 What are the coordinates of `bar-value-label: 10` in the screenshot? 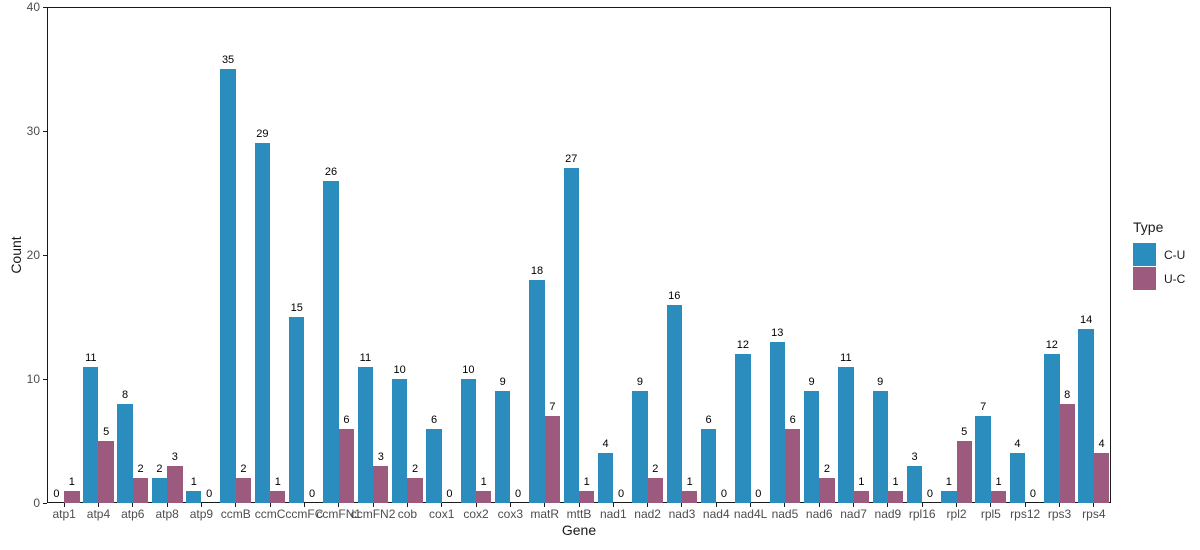 It's located at (399, 370).